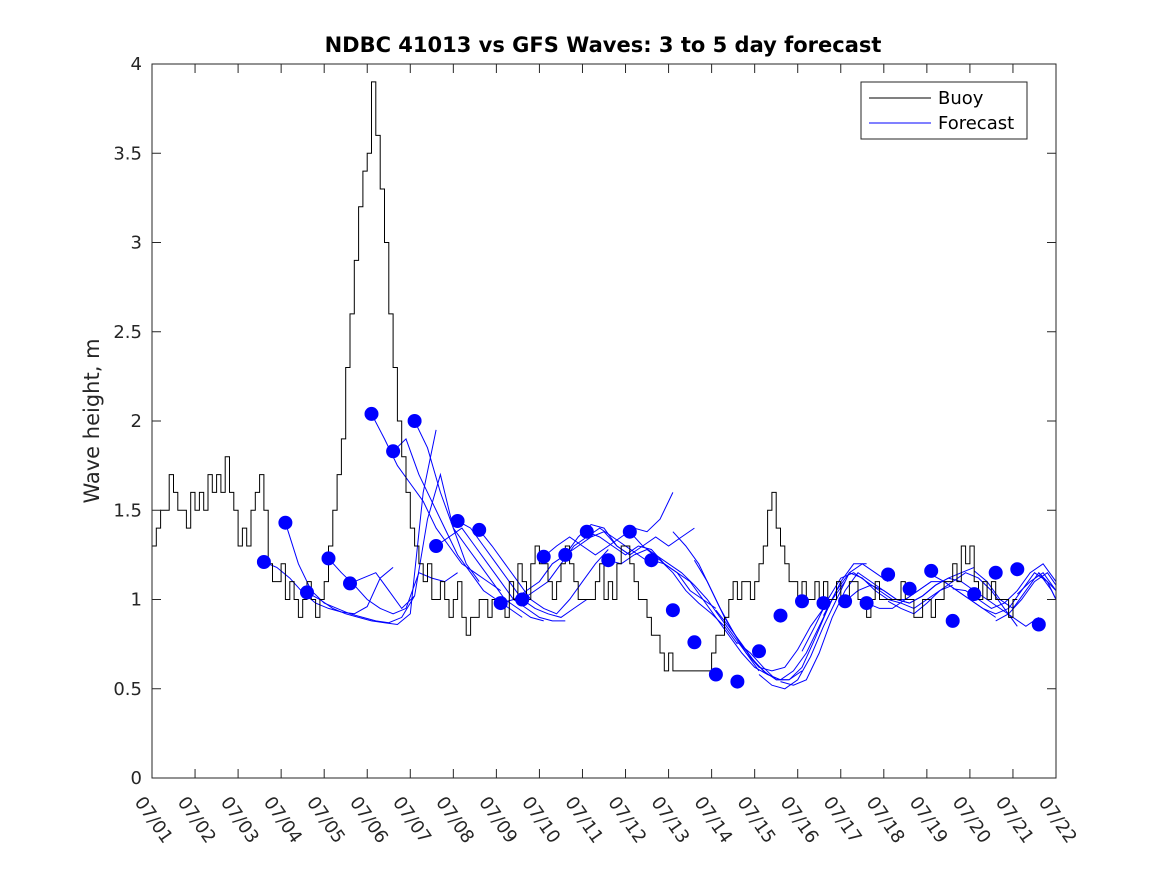 The height and width of the screenshot is (875, 1167). What do you see at coordinates (136, 64) in the screenshot?
I see `y-tick-label: 4` at bounding box center [136, 64].